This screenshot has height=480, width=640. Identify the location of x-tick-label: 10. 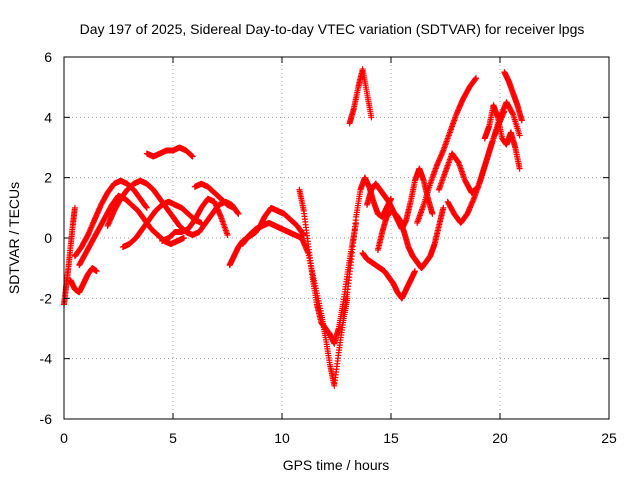
(282, 438).